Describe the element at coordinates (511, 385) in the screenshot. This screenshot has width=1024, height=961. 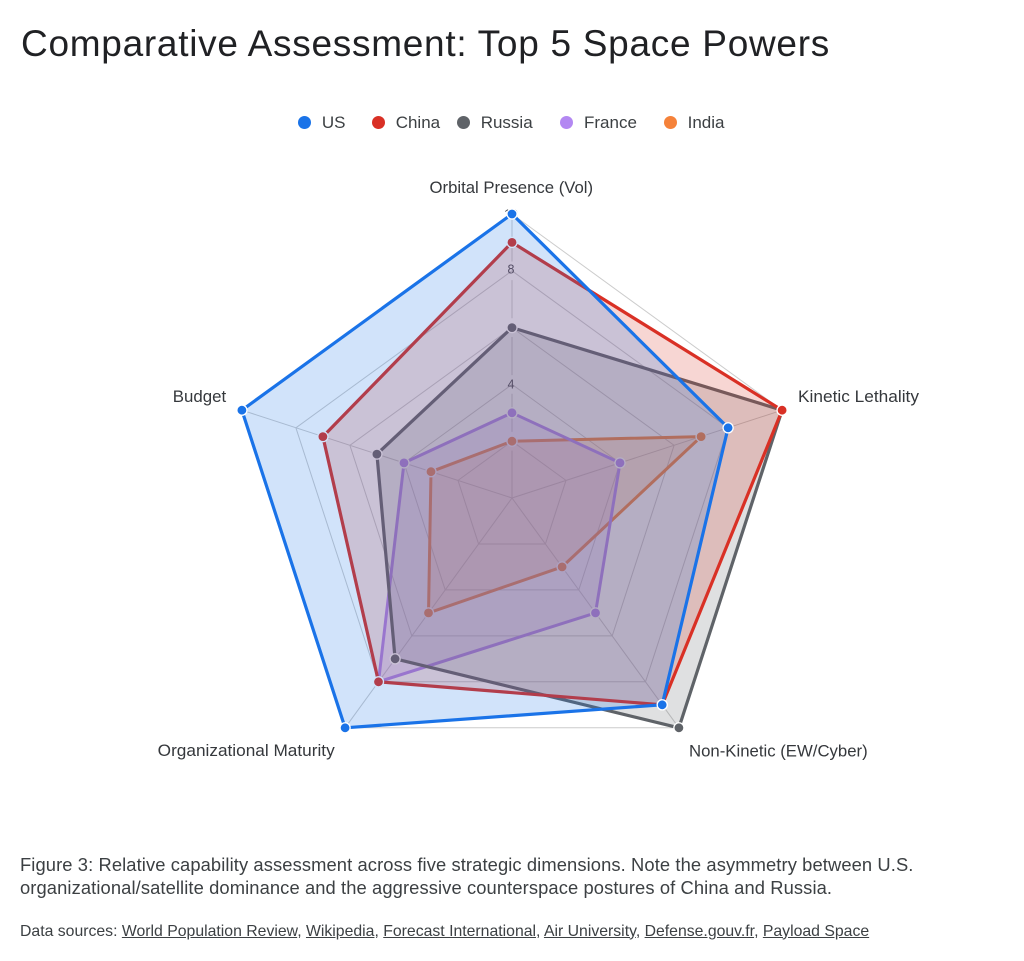
I see `svg-text: 4` at that location.